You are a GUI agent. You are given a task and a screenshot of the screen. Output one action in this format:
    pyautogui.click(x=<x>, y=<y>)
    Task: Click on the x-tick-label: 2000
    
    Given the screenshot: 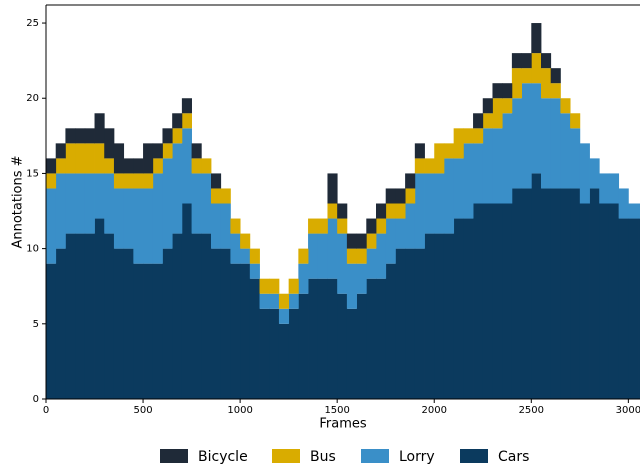 What is the action you would take?
    pyautogui.click(x=434, y=410)
    